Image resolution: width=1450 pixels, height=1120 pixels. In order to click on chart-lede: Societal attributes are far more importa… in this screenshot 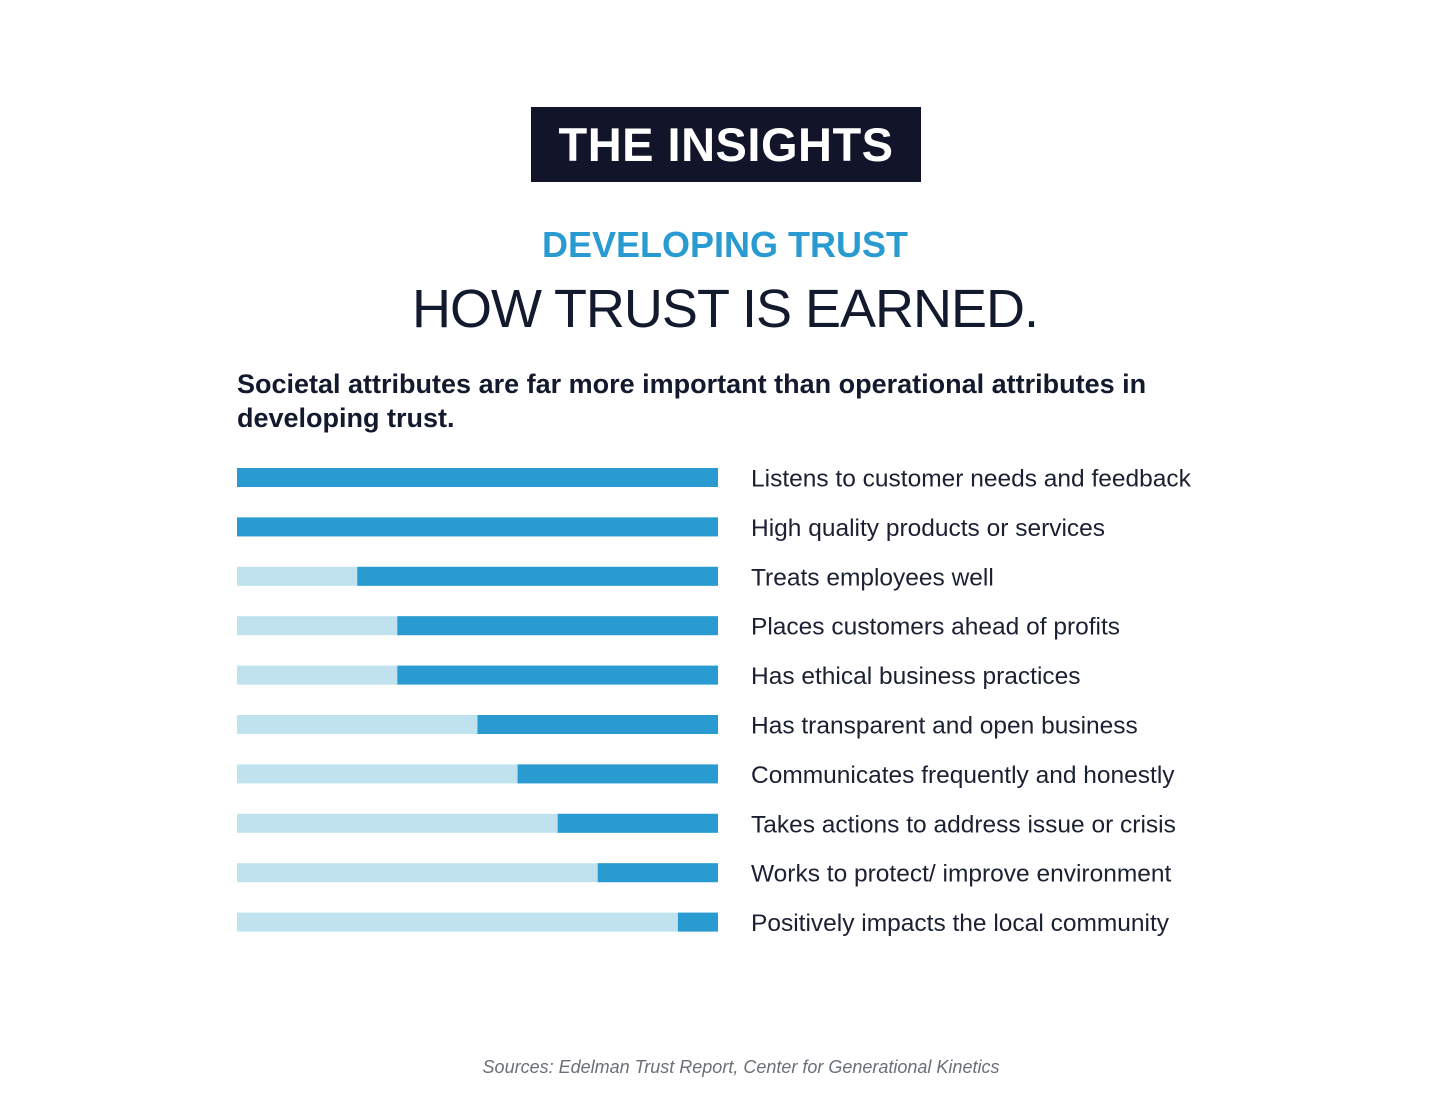, I will do `click(692, 401)`.